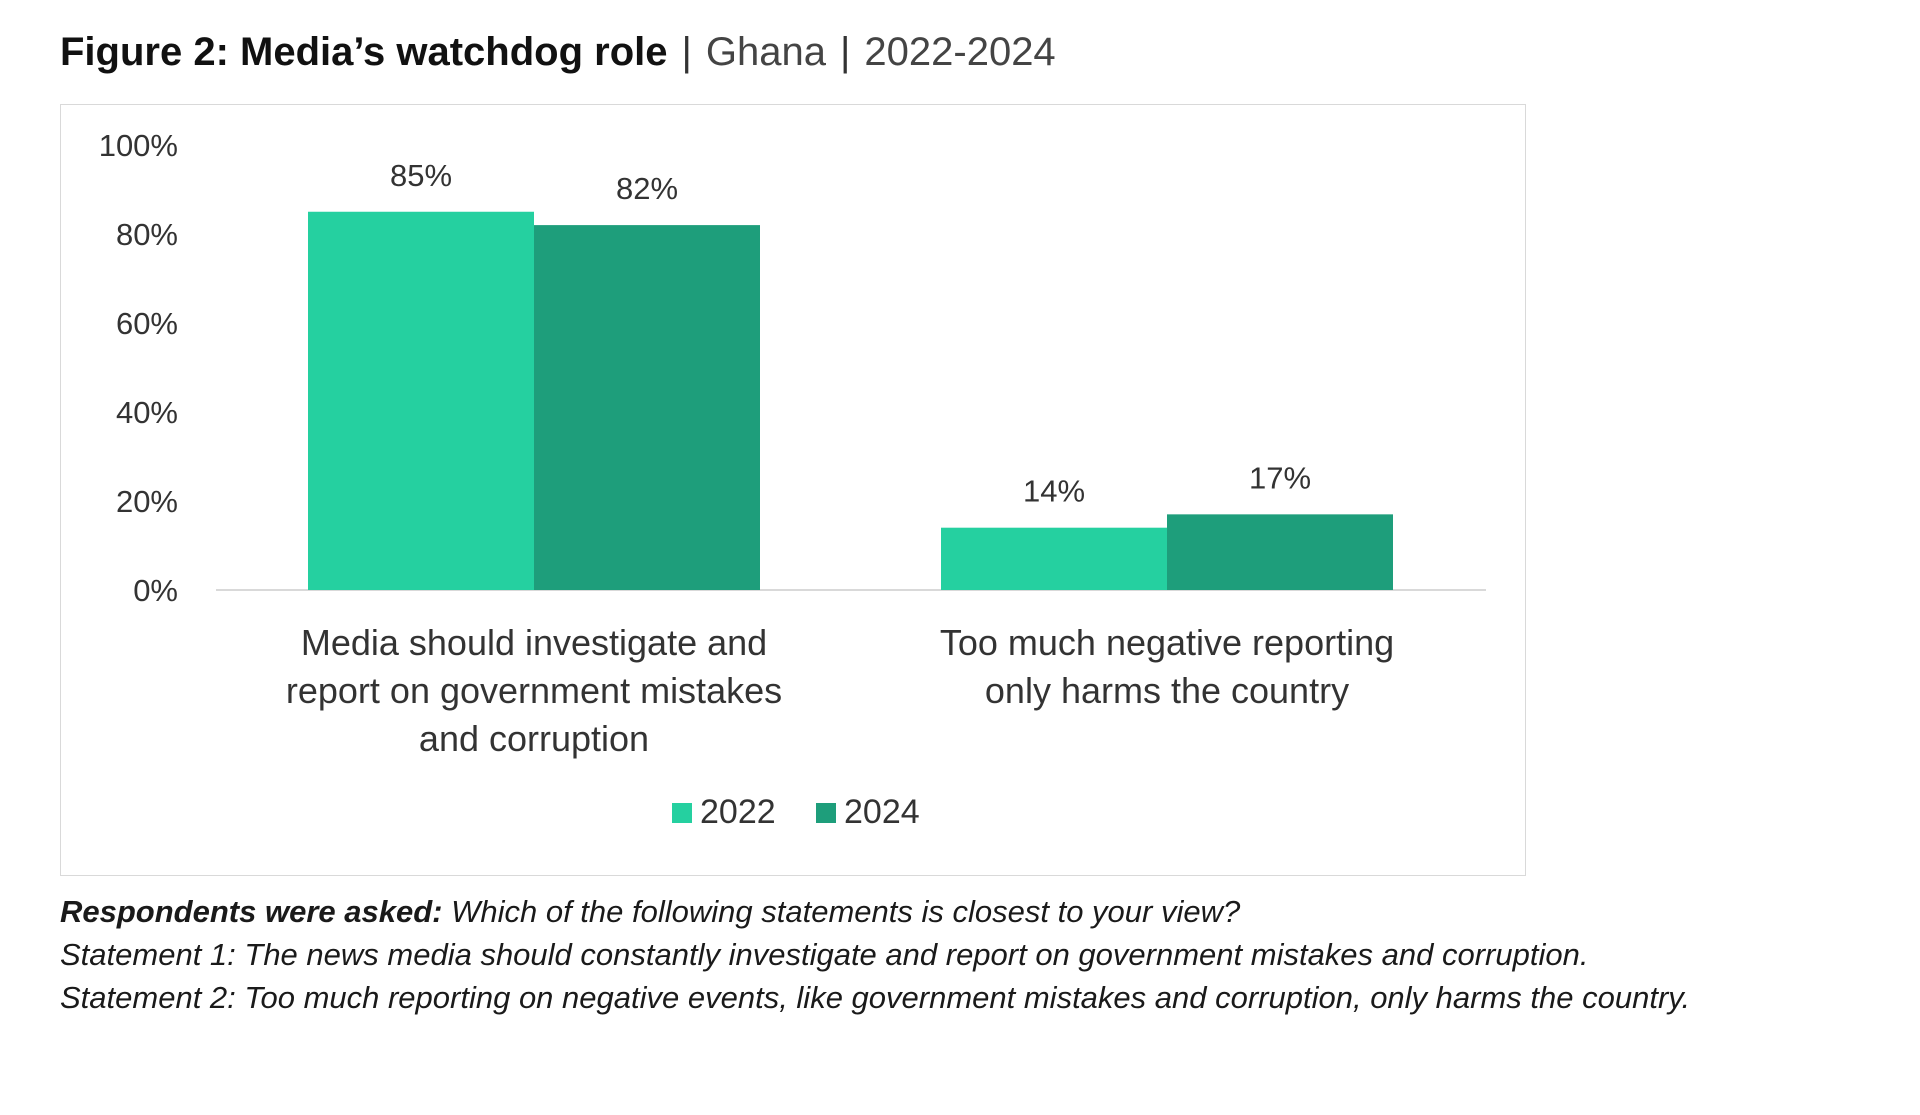 This screenshot has height=1115, width=1920. Describe the element at coordinates (765, 52) in the screenshot. I see `title-country: Ghana` at that location.